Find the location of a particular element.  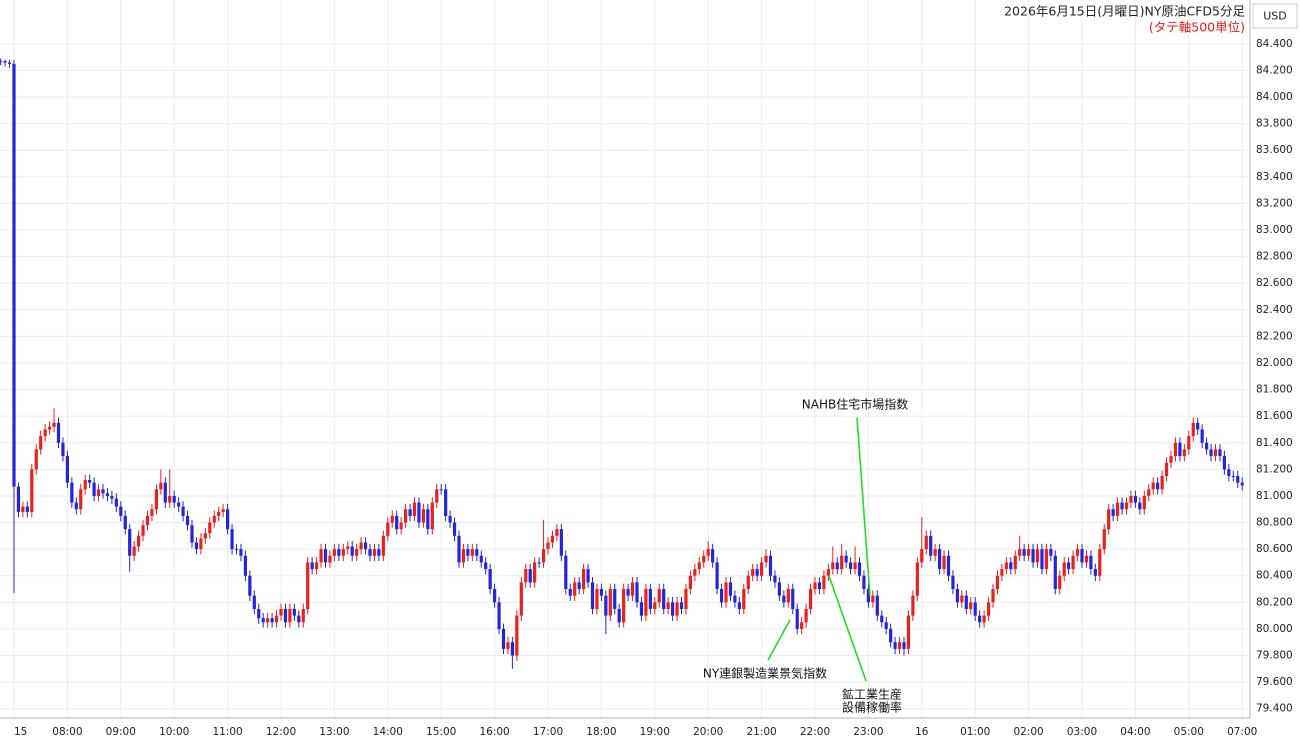

x-tick-label: 15 is located at coordinates (20, 732).